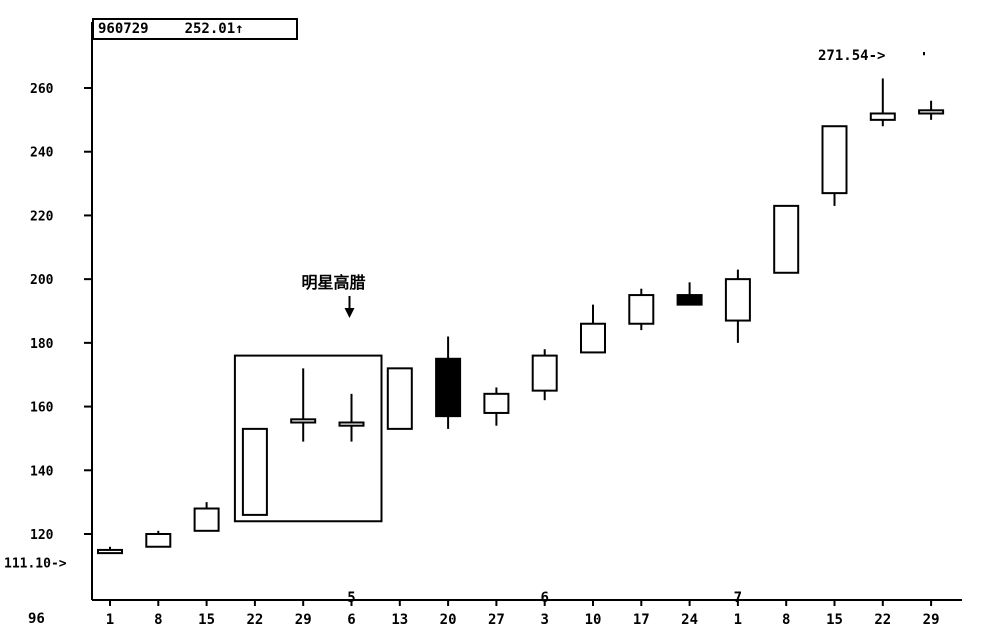  Describe the element at coordinates (351, 598) in the screenshot. I see `month-label: 5` at that location.